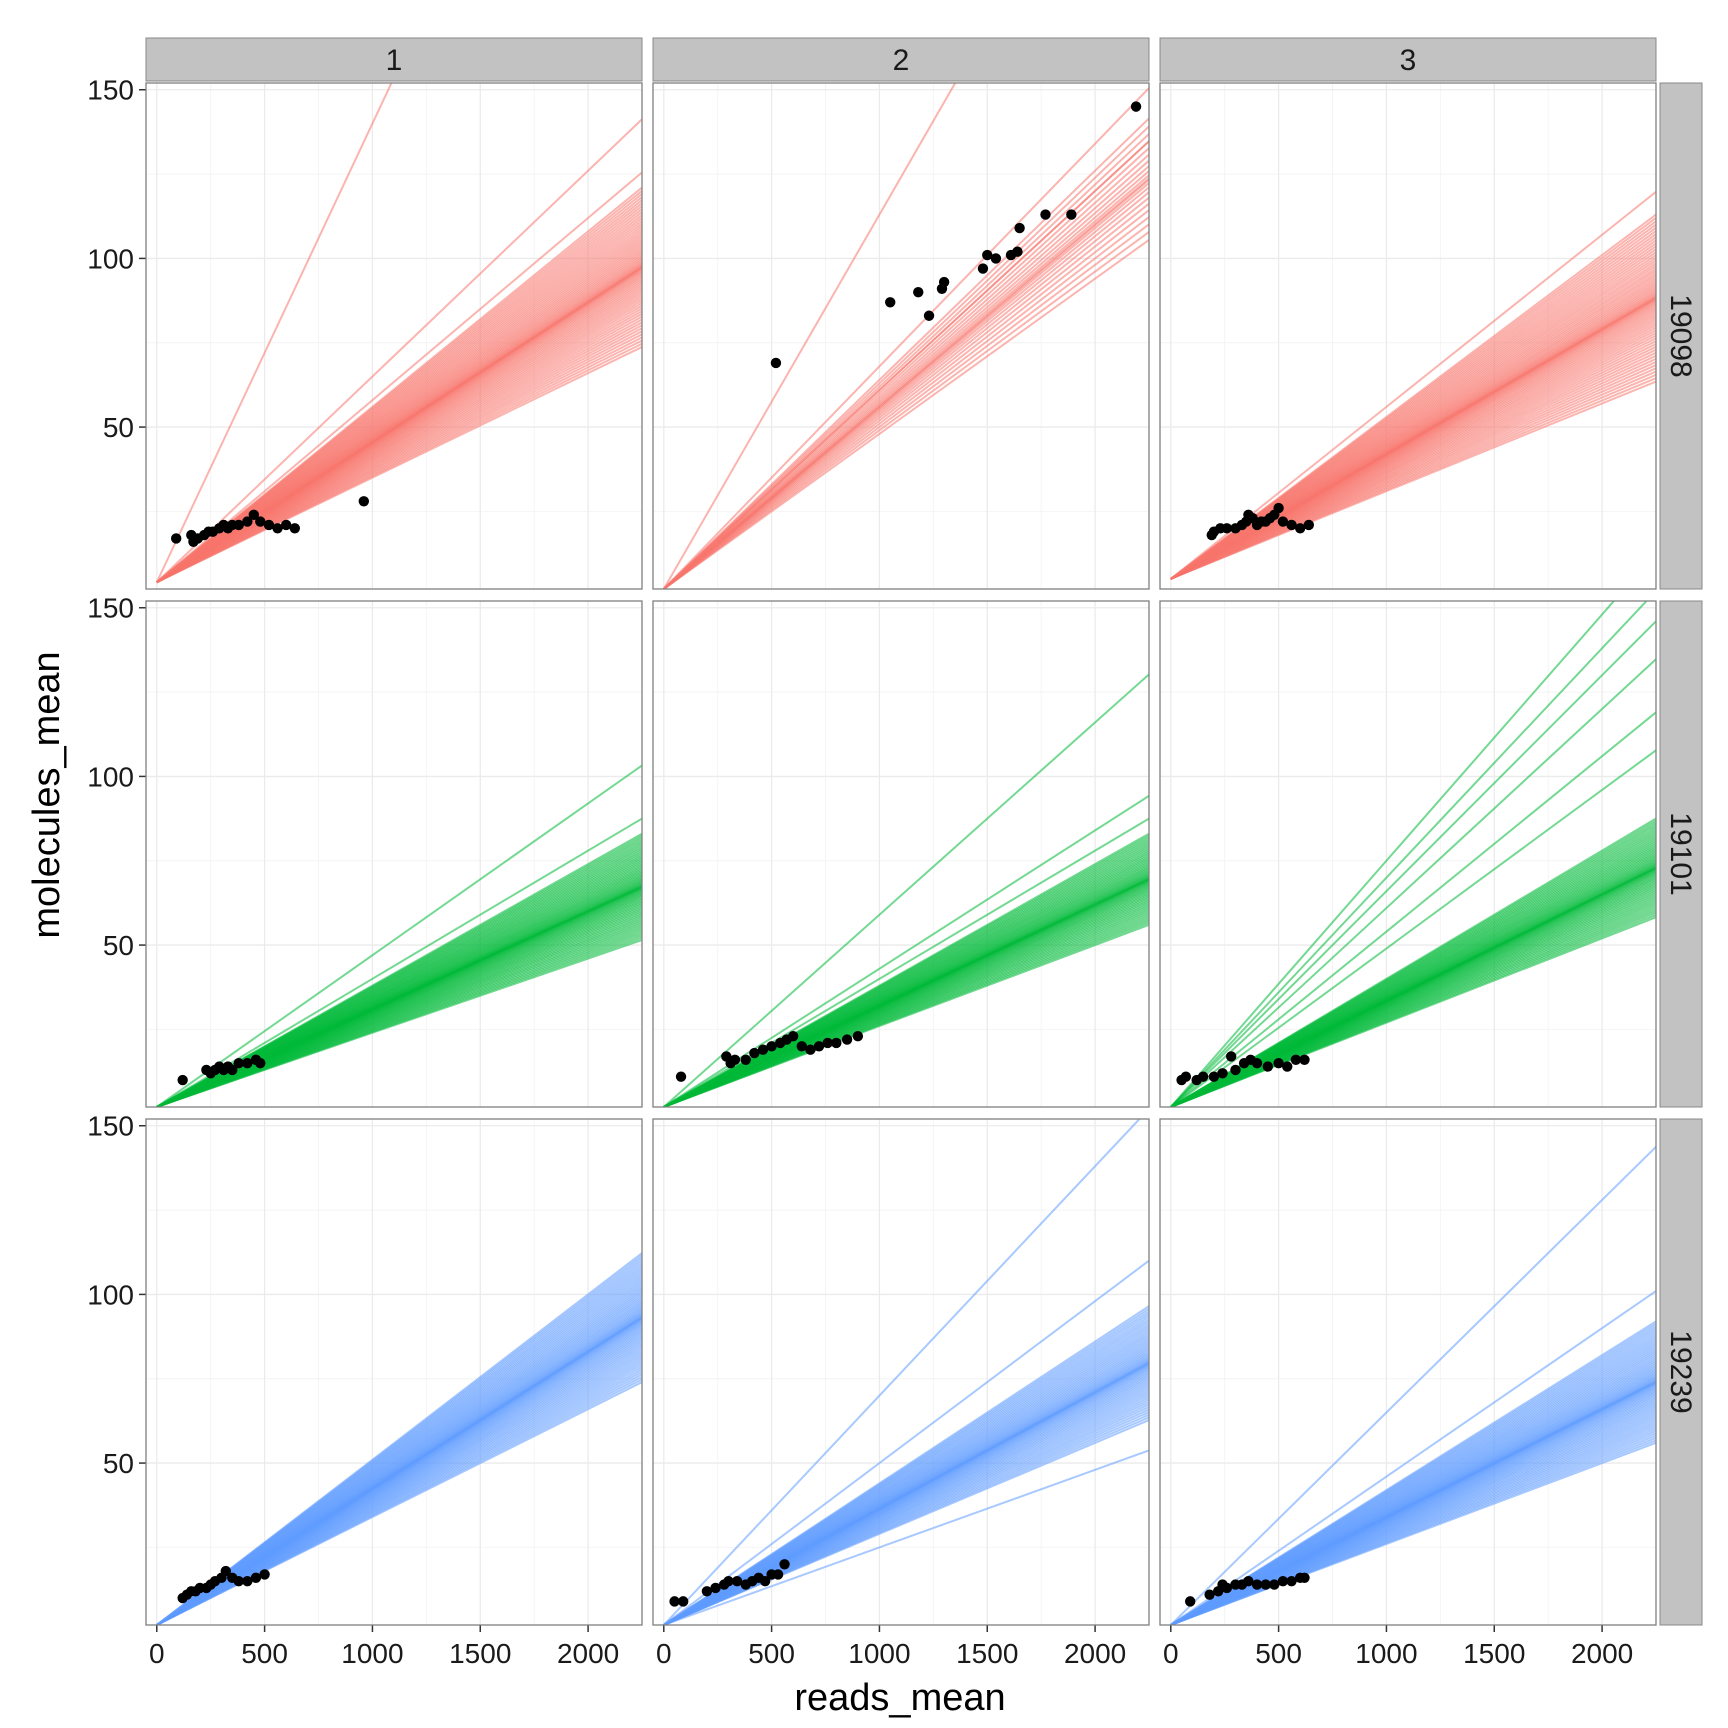  What do you see at coordinates (899, 1698) in the screenshot?
I see `x-axis-title: reads_mean` at bounding box center [899, 1698].